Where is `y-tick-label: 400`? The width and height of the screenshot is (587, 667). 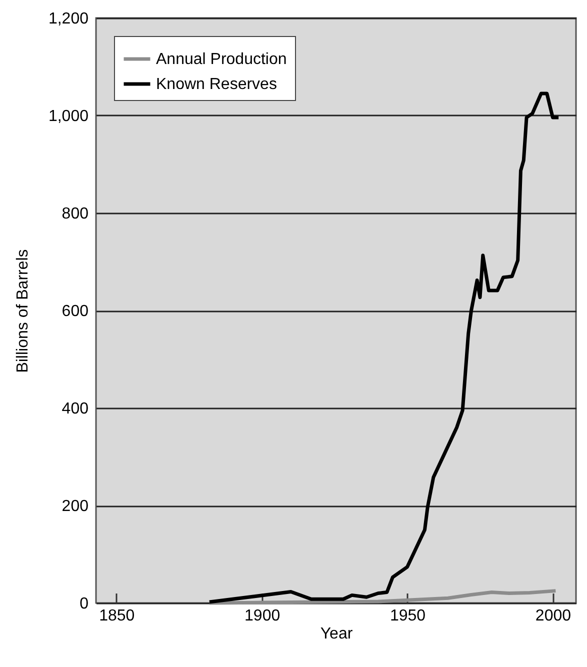 y-tick-label: 400 is located at coordinates (75, 409).